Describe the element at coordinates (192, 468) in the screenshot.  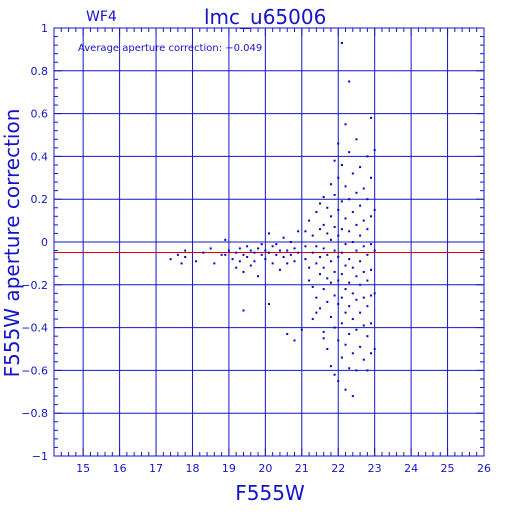
I see `x-tick-label: 18` at that location.